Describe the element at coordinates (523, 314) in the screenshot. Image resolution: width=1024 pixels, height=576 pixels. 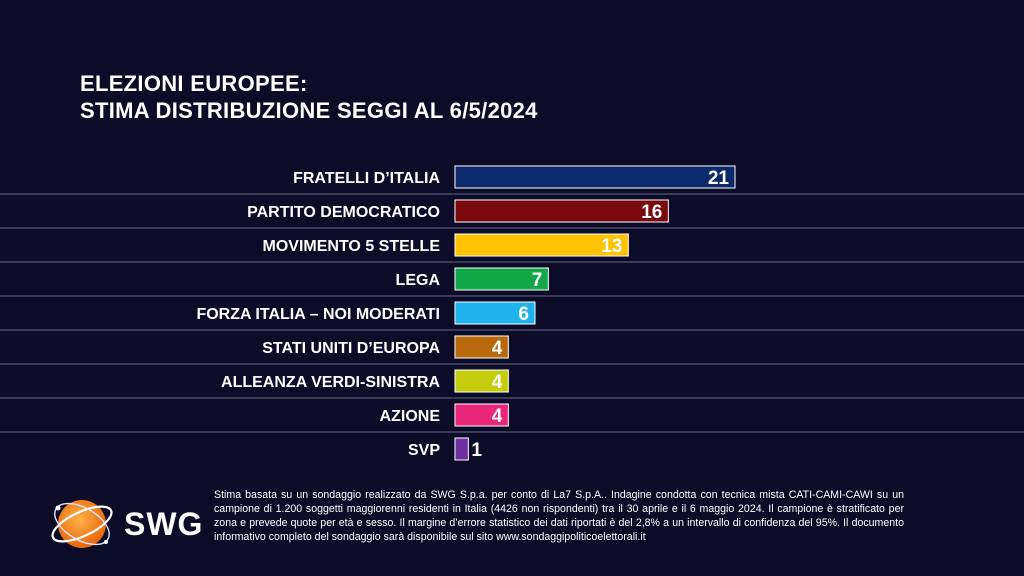
I see `data-label: 6` at that location.